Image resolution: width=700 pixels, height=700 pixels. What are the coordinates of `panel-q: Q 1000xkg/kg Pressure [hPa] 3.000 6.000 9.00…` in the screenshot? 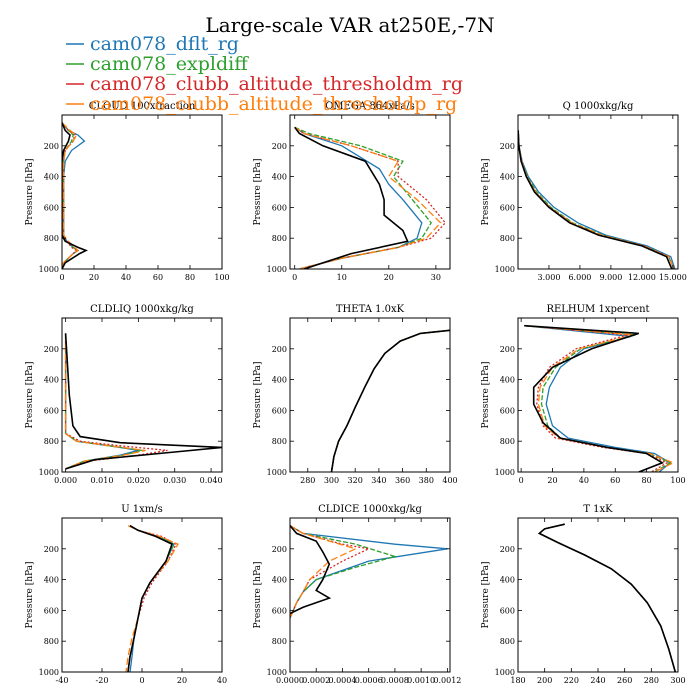 It's located at (584, 191).